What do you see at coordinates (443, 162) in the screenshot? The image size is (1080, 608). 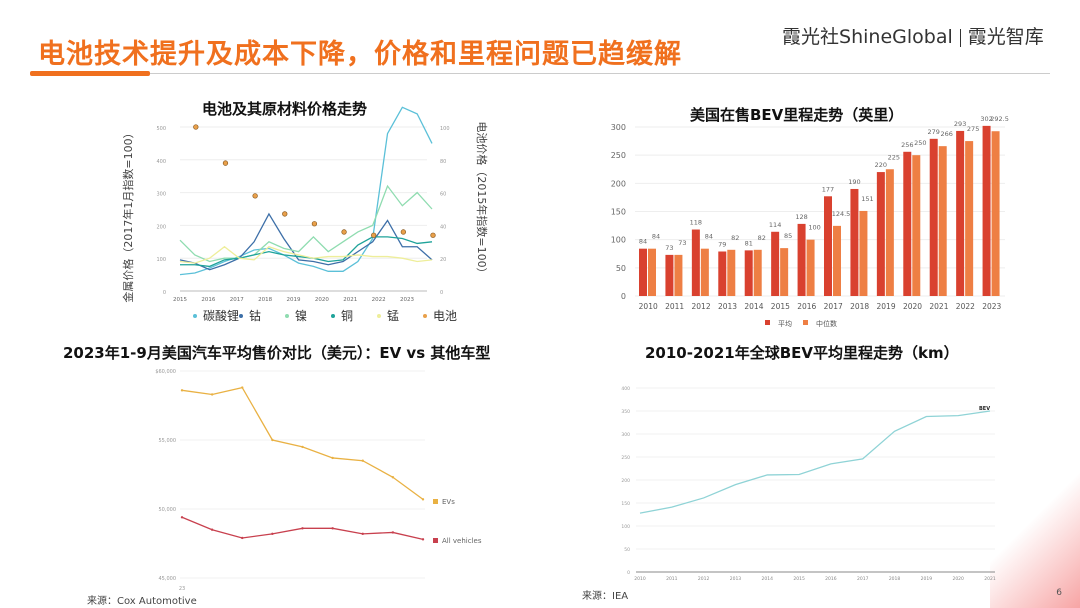 I see `y2-tick-label: 80` at bounding box center [443, 162].